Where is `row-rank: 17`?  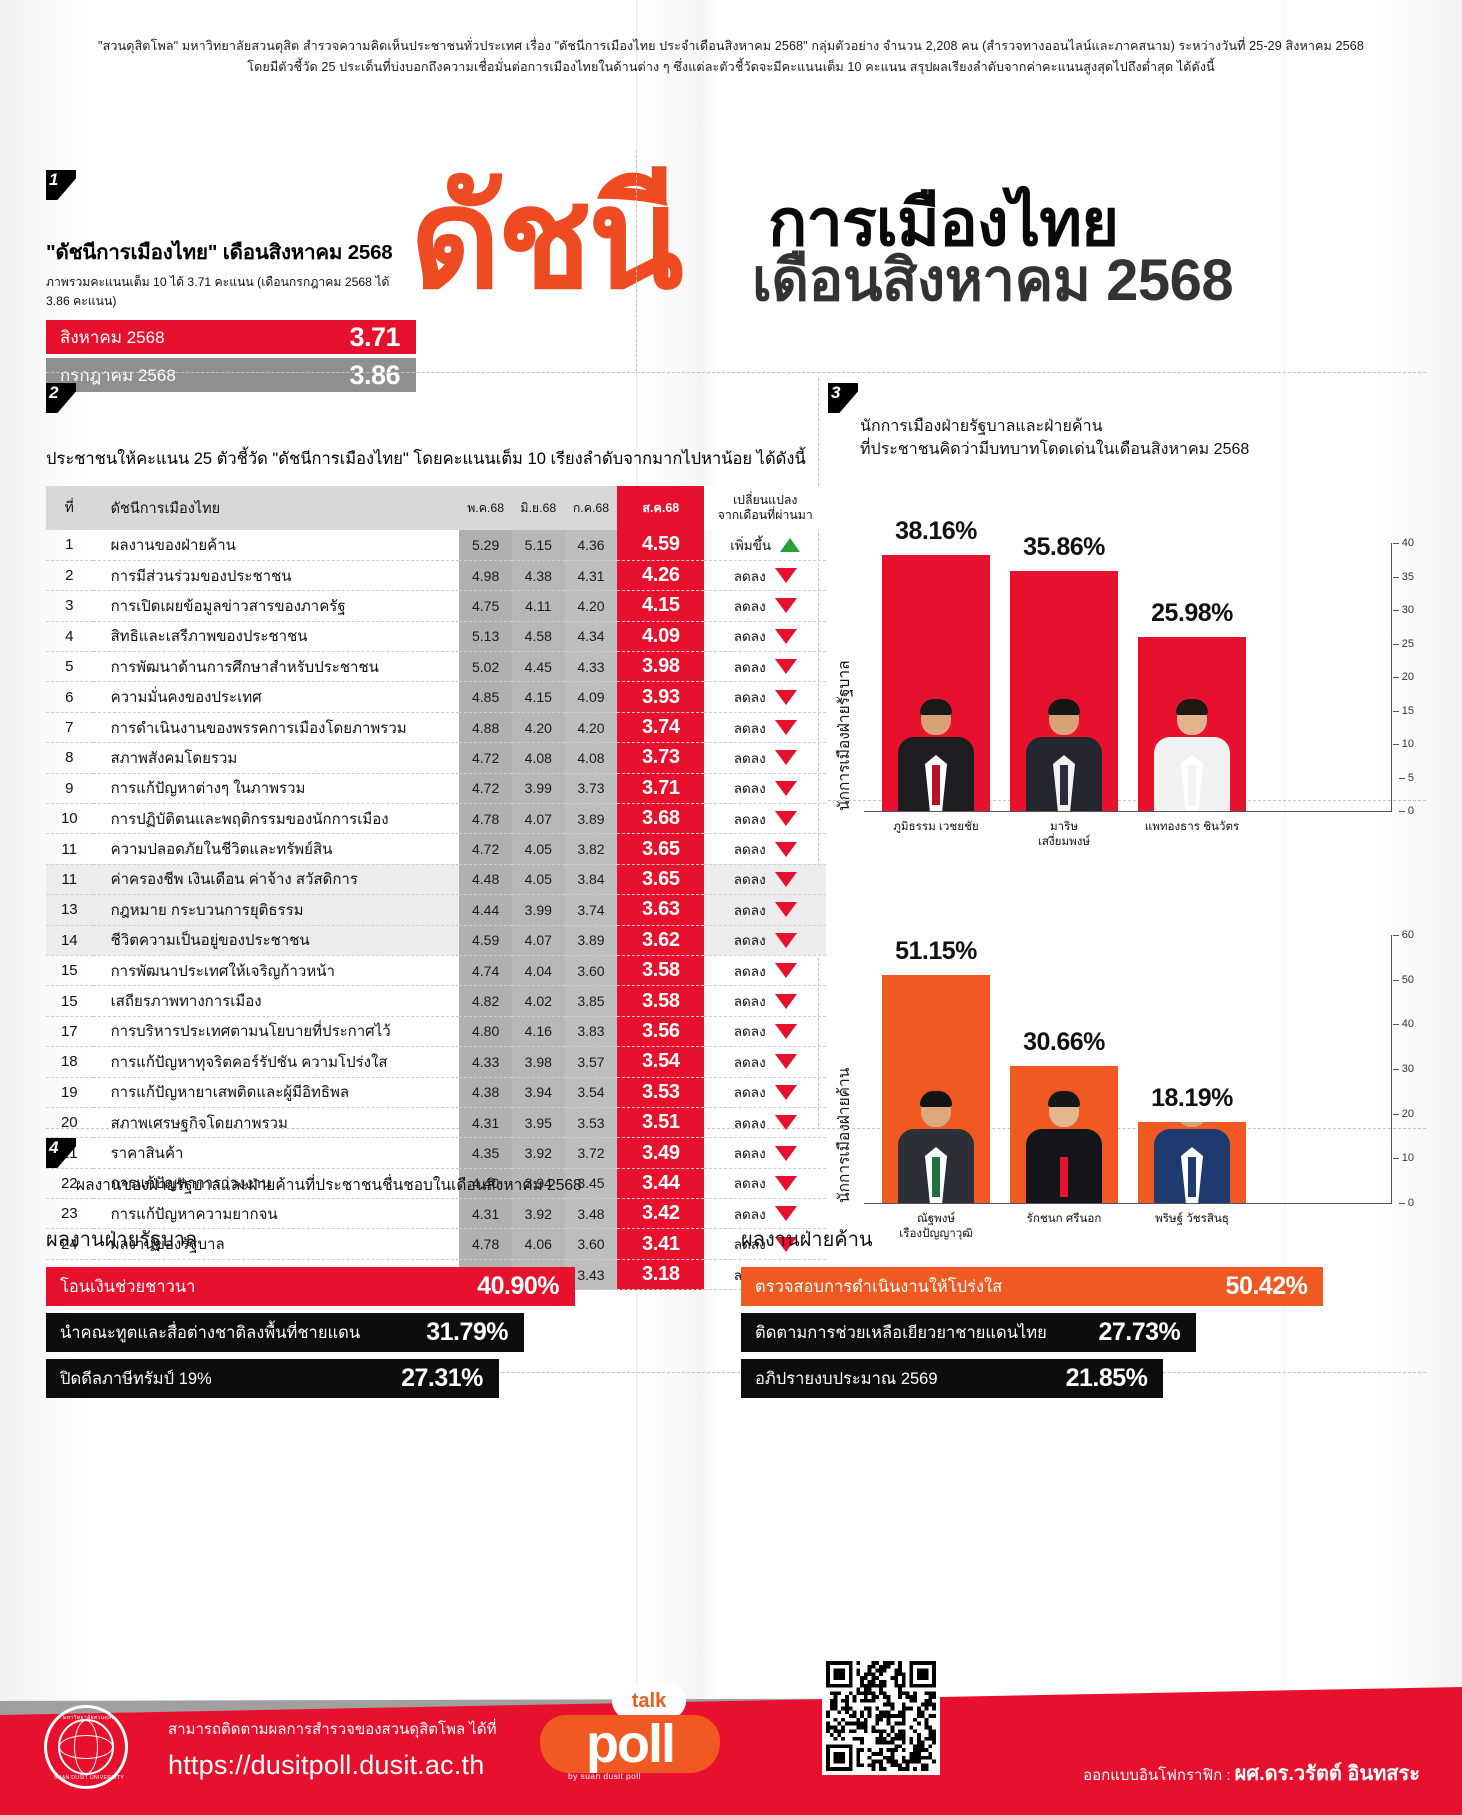 row-rank: 17 is located at coordinates (69, 1032).